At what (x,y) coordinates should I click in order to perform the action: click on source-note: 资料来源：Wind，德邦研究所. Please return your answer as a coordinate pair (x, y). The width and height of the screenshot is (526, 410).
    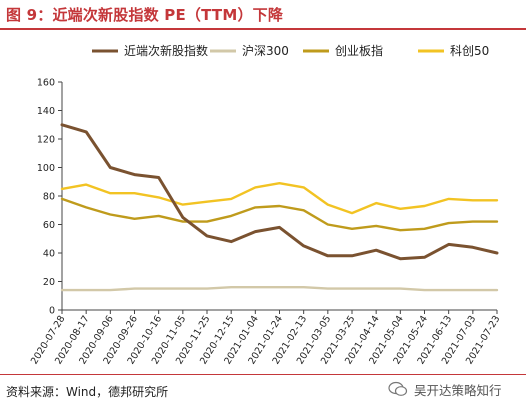
    Looking at the image, I should click on (87, 392).